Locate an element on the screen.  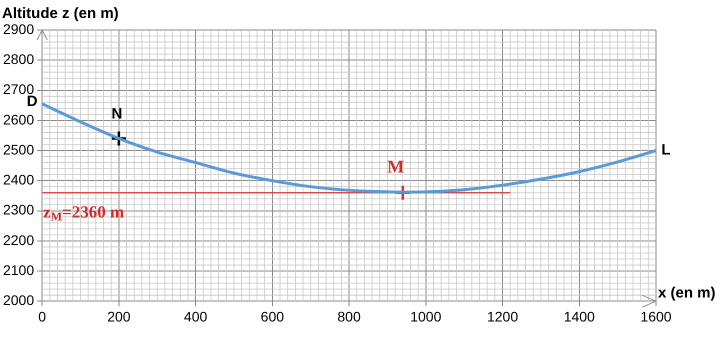
y-tick-label: 2400 is located at coordinates (18, 180).